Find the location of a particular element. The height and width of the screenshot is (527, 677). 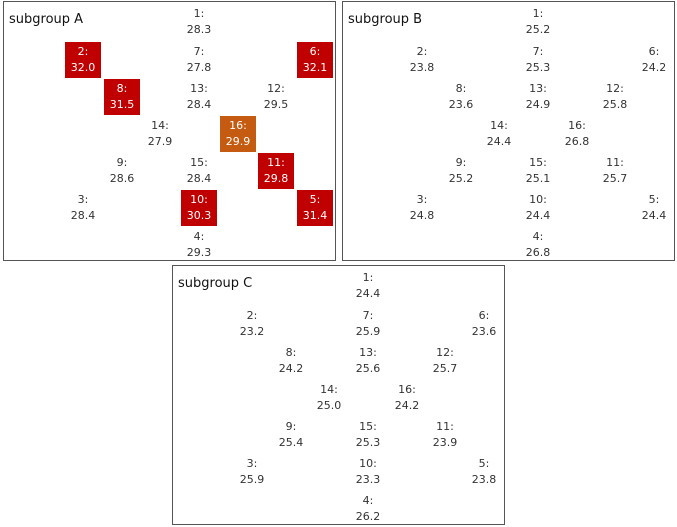

electrode-cell: 15: 28.4 is located at coordinates (199, 171).